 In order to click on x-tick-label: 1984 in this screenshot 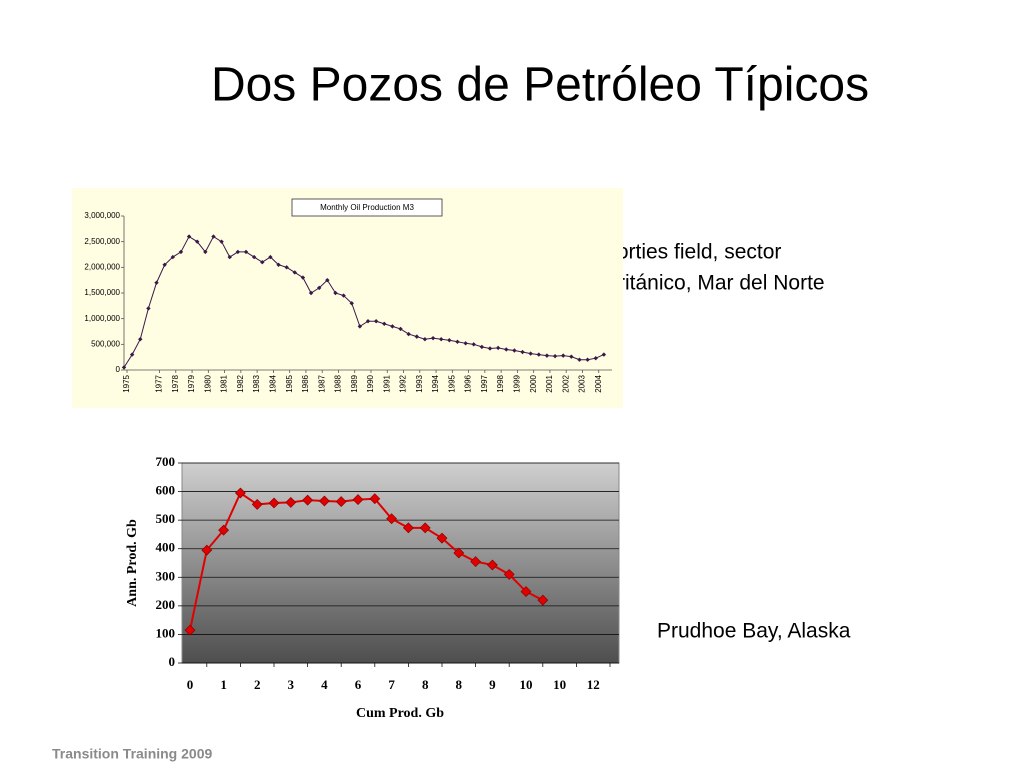, I will do `click(273, 383)`.